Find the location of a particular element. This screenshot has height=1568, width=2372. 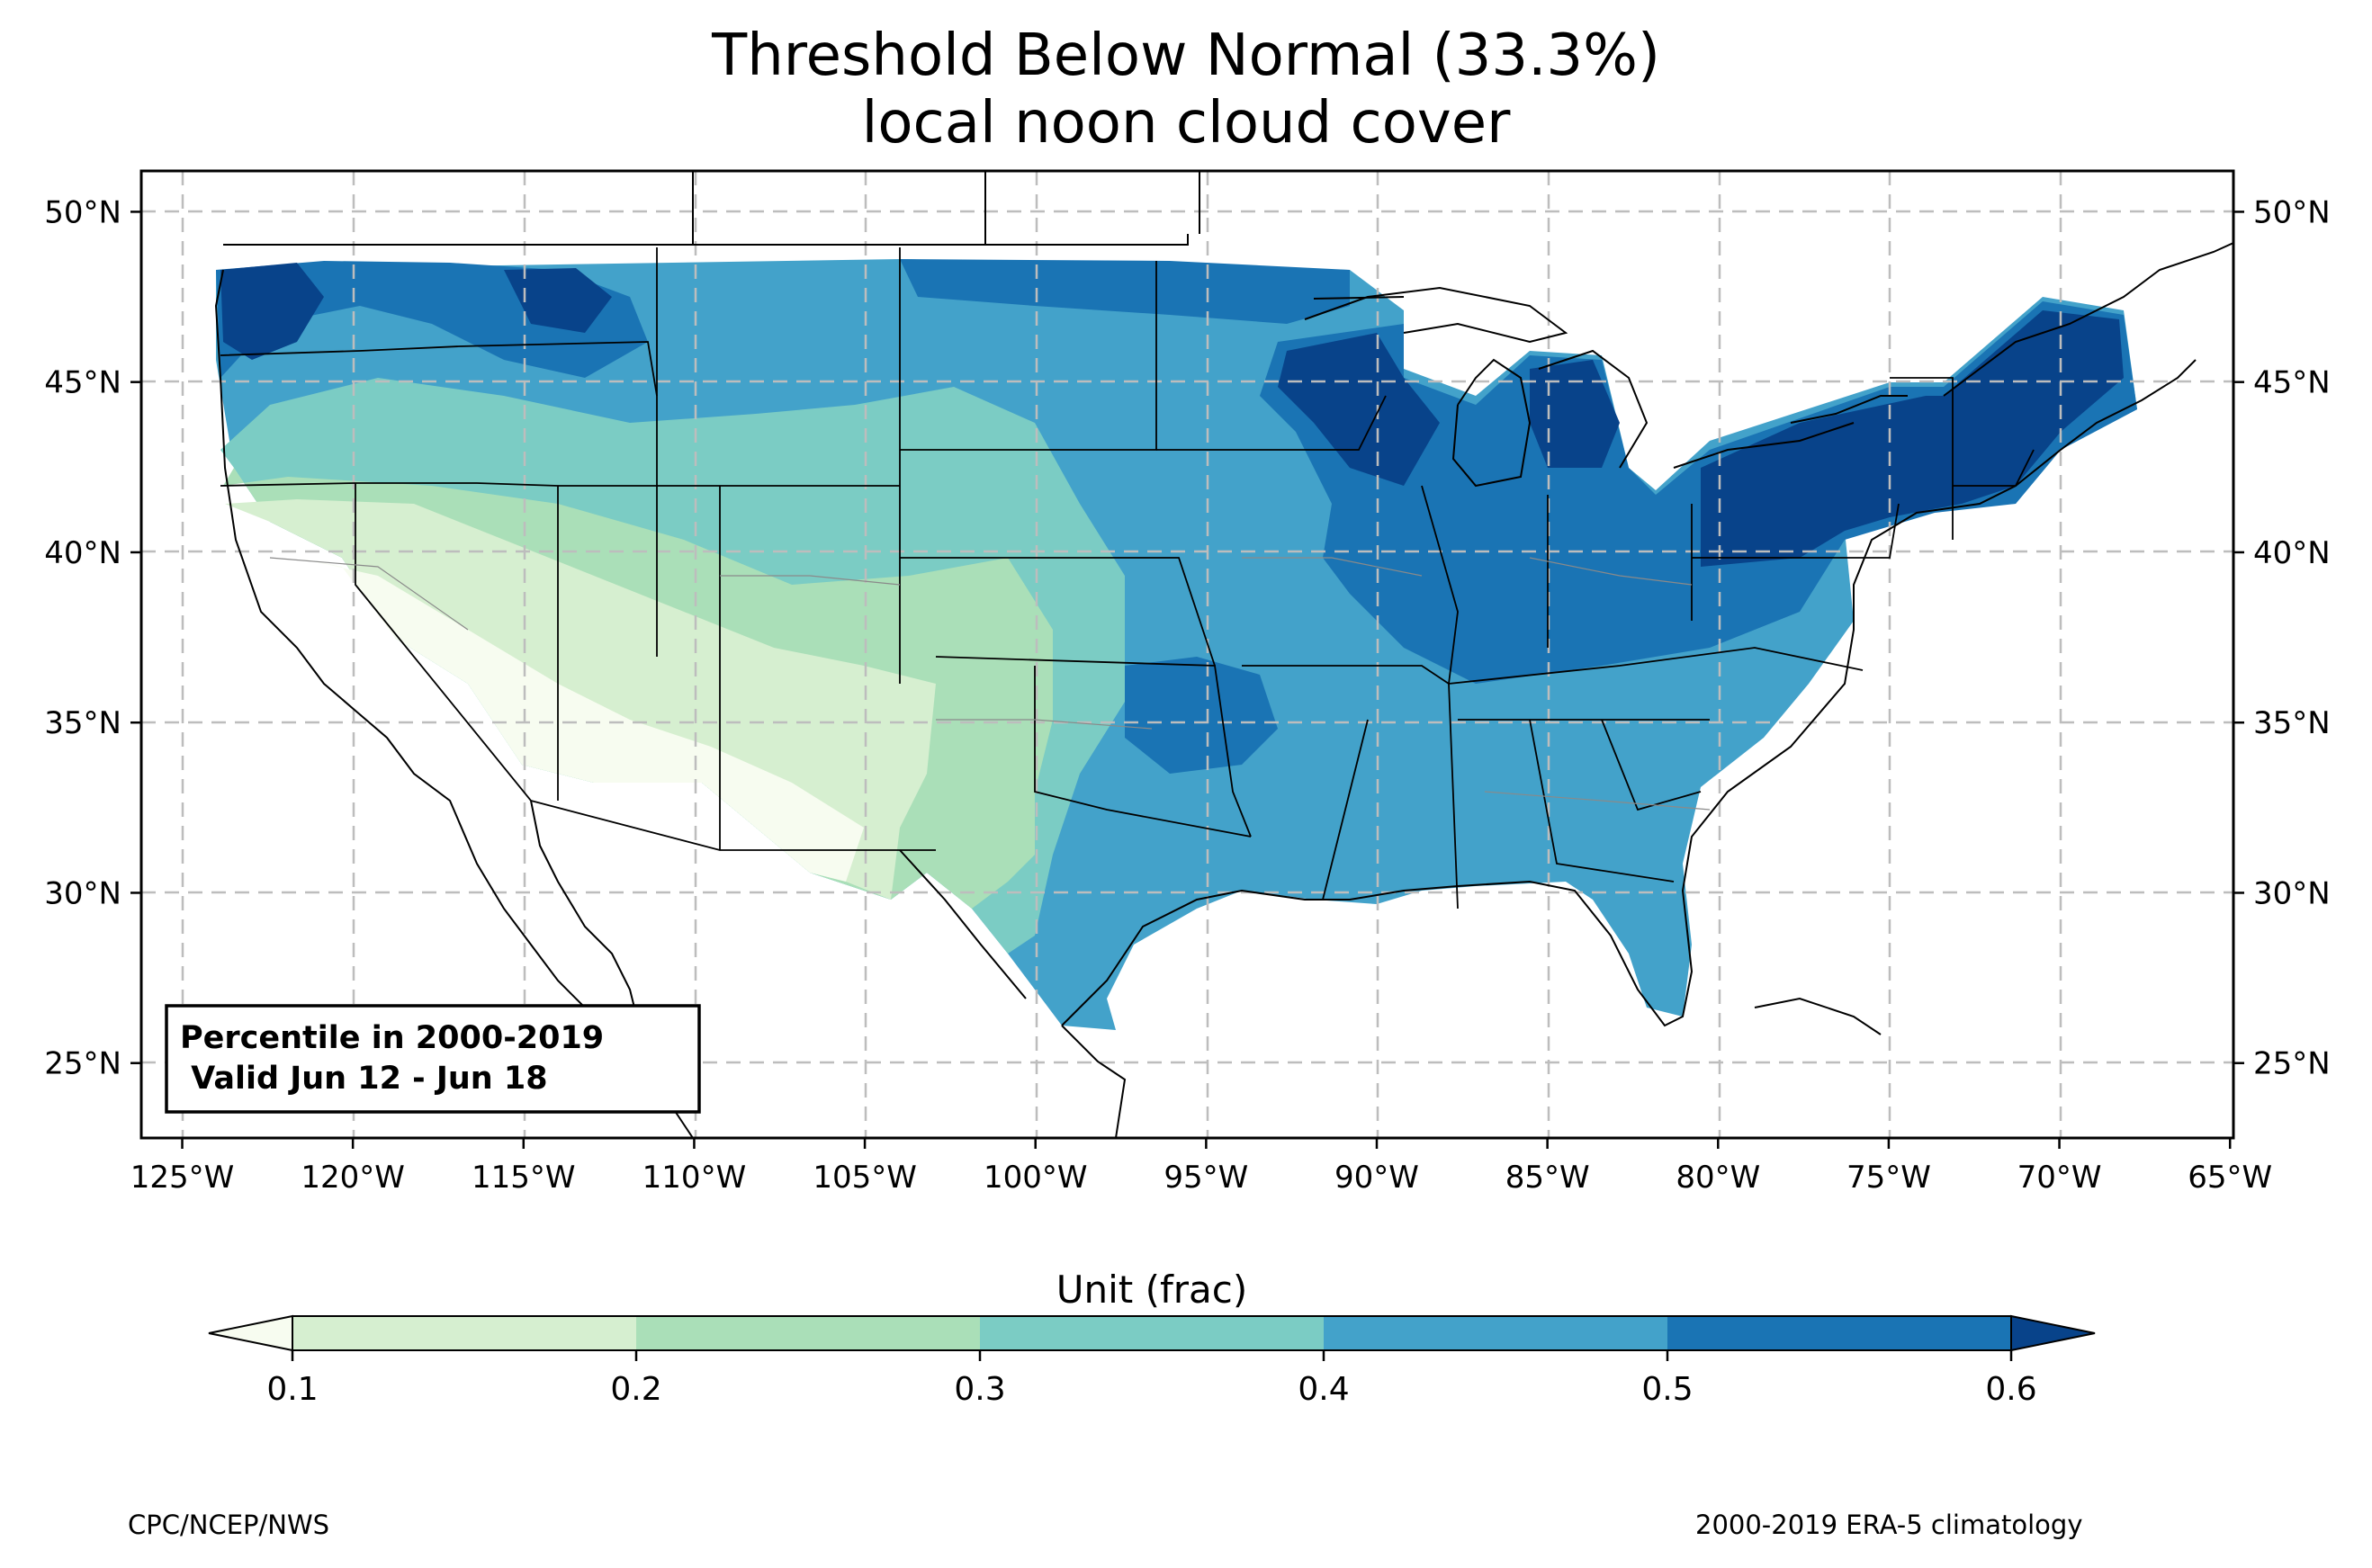

map-title-line1: Threshold Below Normal (33.3%) is located at coordinates (1185, 55).